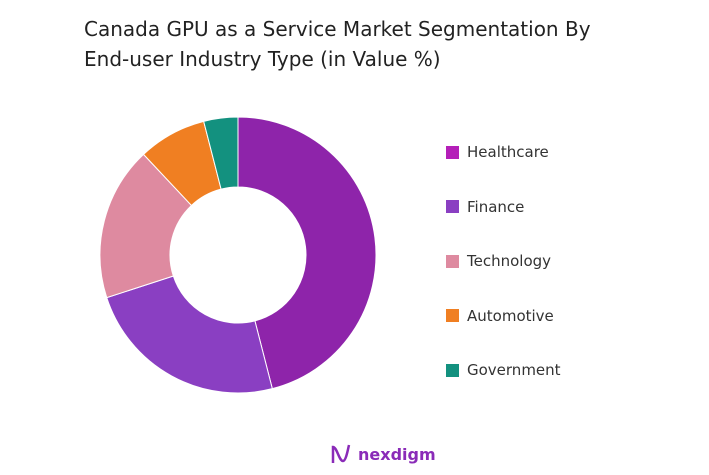  What do you see at coordinates (221, 153) in the screenshot?
I see `slice-government` at bounding box center [221, 153].